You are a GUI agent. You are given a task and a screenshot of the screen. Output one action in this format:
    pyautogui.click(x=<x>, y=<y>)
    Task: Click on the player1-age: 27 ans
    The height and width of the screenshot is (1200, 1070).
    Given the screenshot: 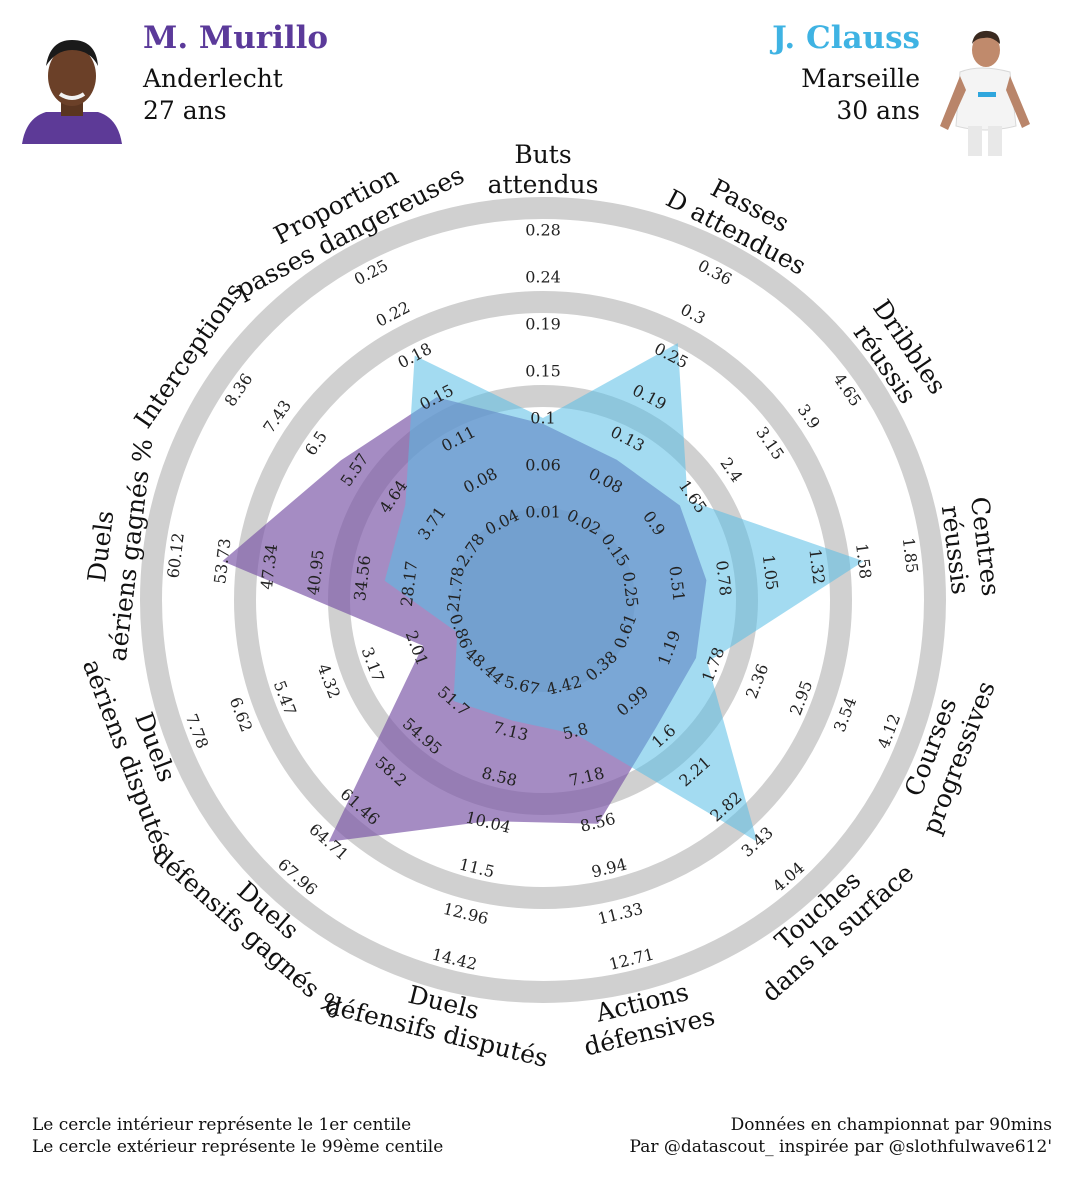 What is the action you would take?
    pyautogui.click(x=185, y=110)
    